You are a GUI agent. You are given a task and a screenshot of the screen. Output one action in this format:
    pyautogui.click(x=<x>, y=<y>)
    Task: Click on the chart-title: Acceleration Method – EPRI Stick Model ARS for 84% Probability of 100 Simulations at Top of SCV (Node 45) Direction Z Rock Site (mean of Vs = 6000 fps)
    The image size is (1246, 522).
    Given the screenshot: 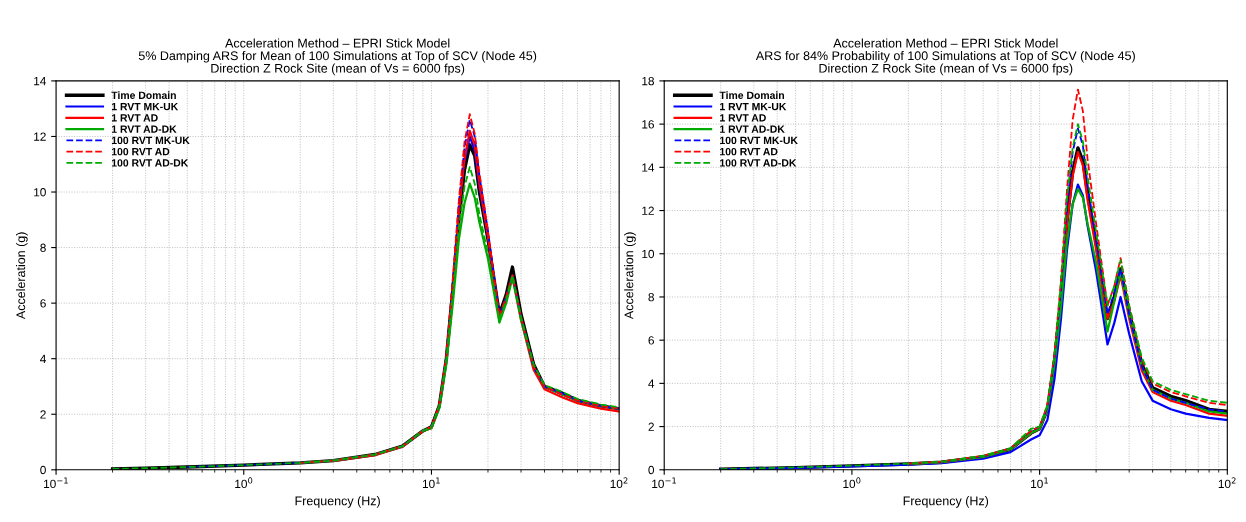 What is the action you would take?
    pyautogui.click(x=945, y=57)
    